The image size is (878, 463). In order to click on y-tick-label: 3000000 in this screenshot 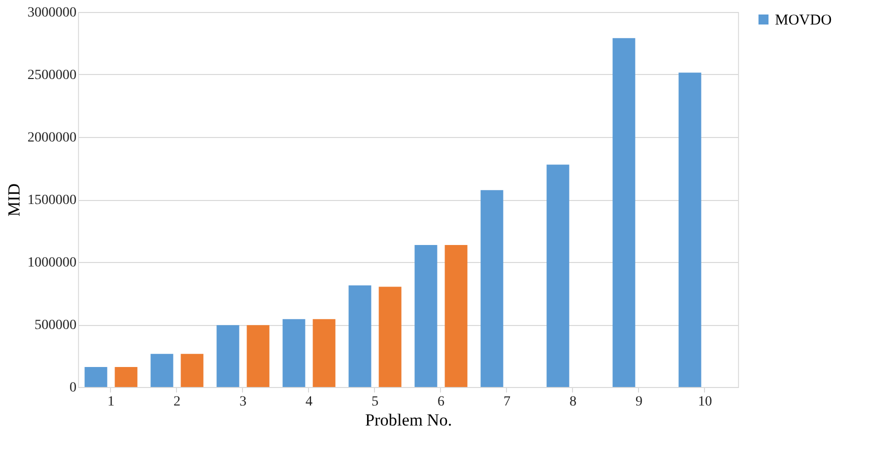, I will do `click(52, 13)`.